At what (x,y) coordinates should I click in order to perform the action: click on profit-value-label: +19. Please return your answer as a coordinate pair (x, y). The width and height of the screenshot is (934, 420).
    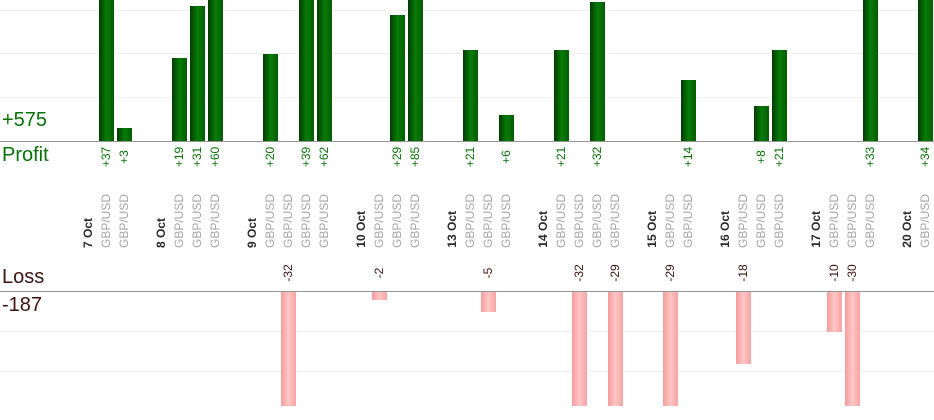
    Looking at the image, I should click on (179, 157).